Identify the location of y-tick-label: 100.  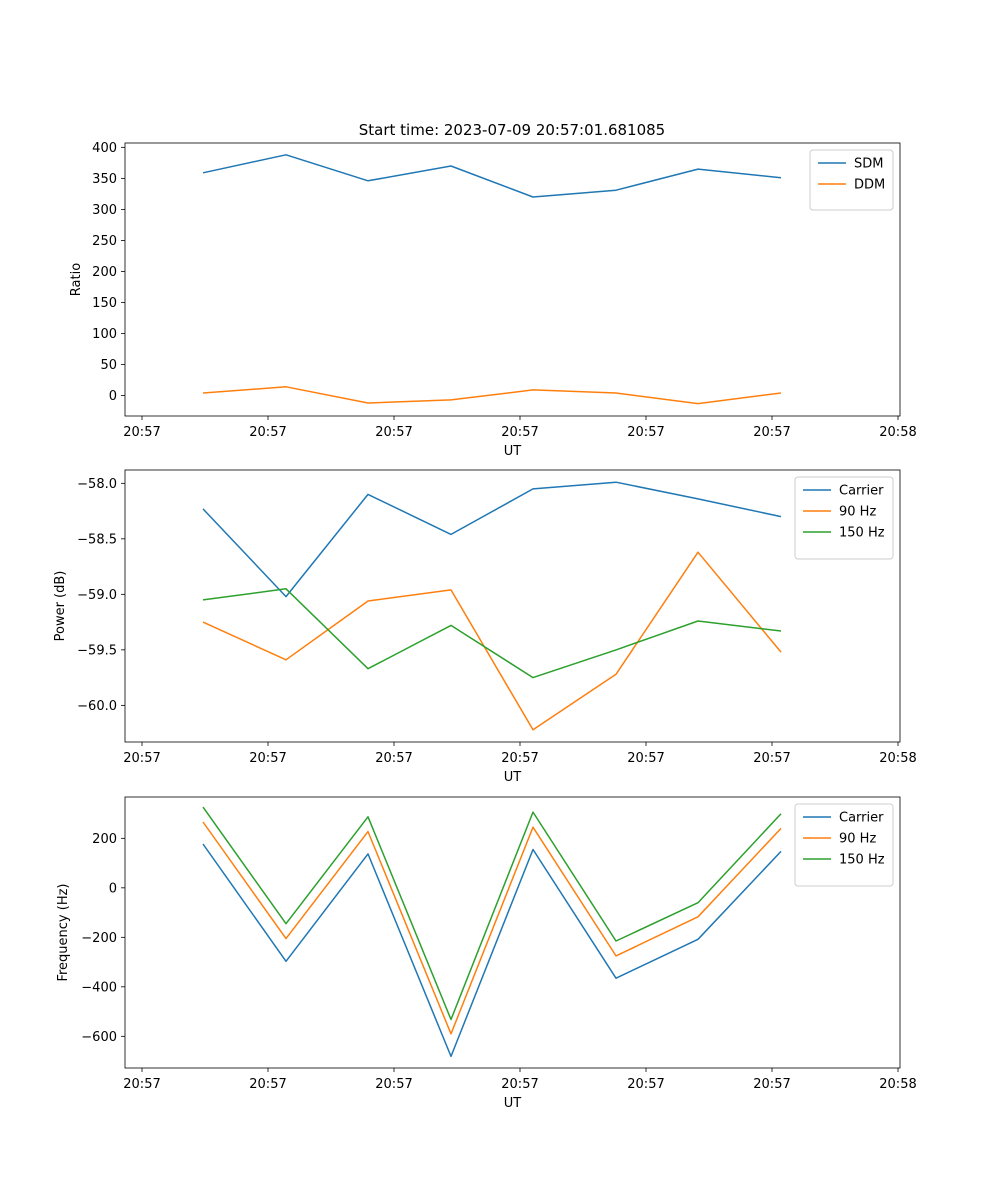
(104, 334).